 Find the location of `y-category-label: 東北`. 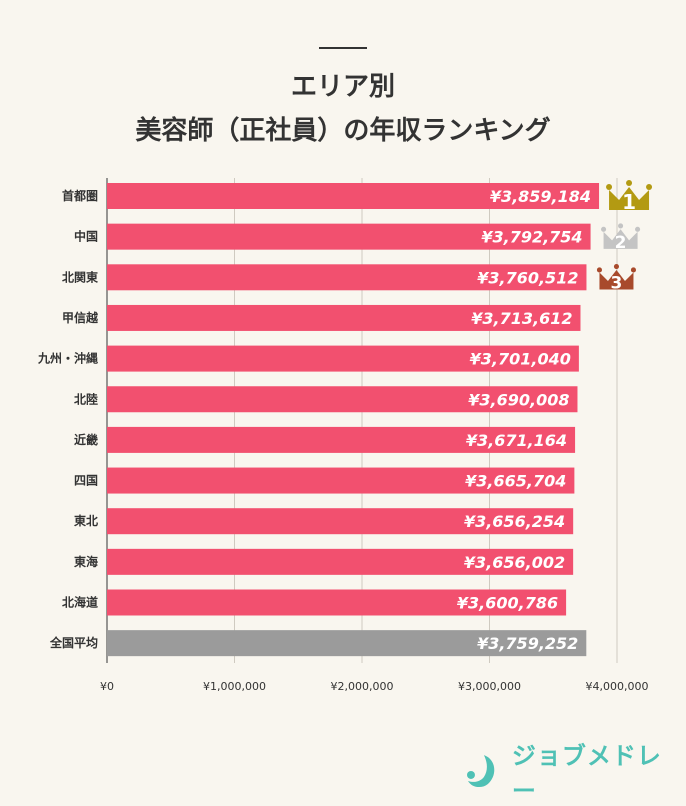

y-category-label: 東北 is located at coordinates (86, 520).